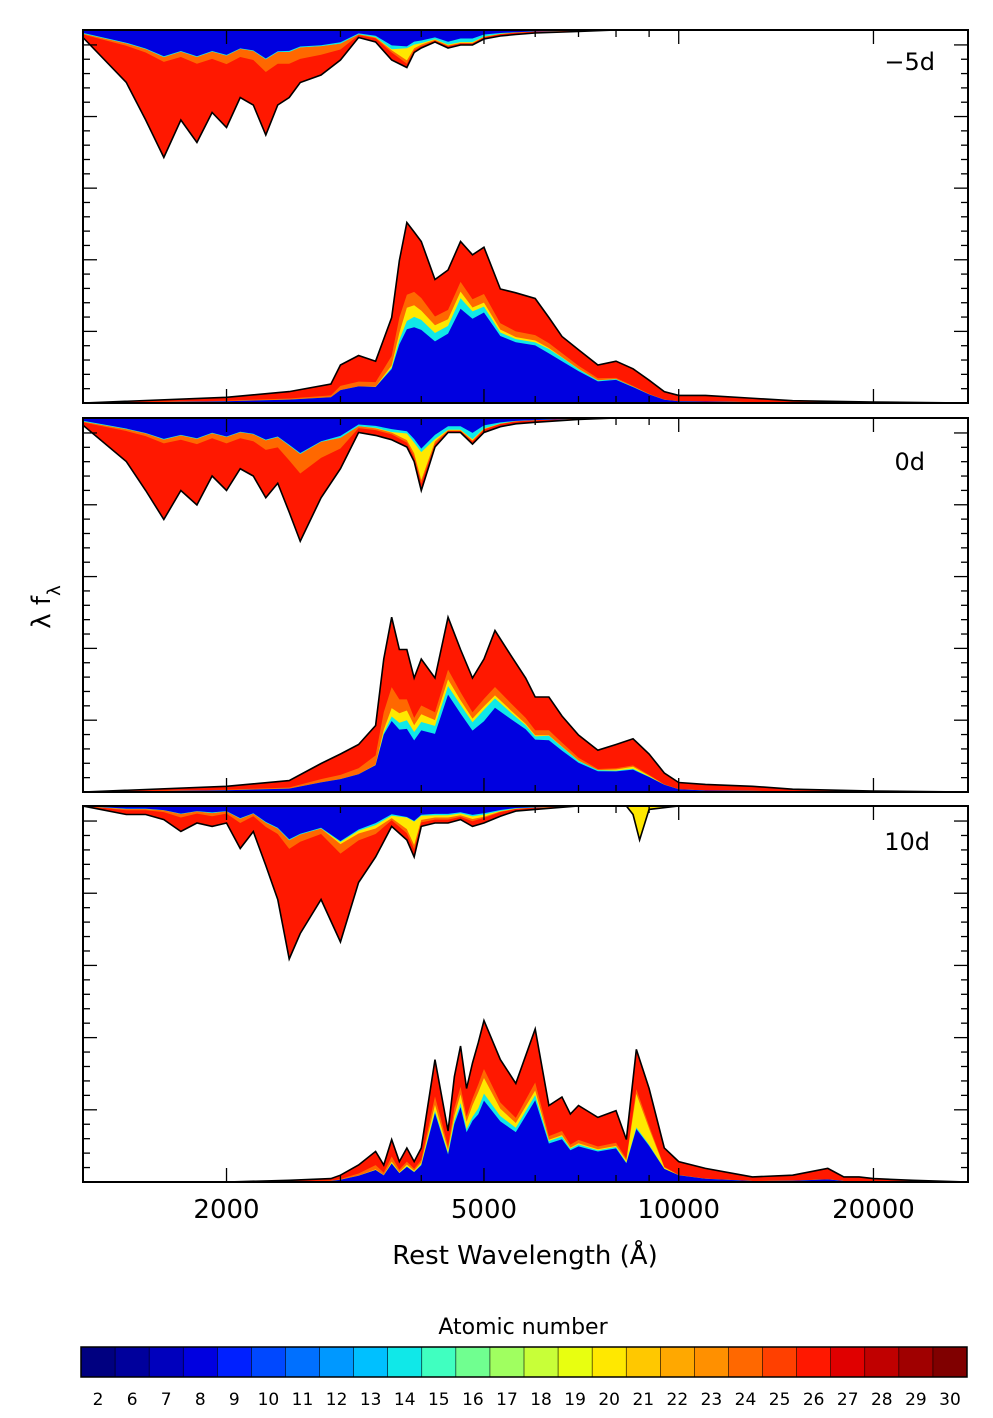  Describe the element at coordinates (226, 1210) in the screenshot. I see `x-tick-label: 2000` at that location.